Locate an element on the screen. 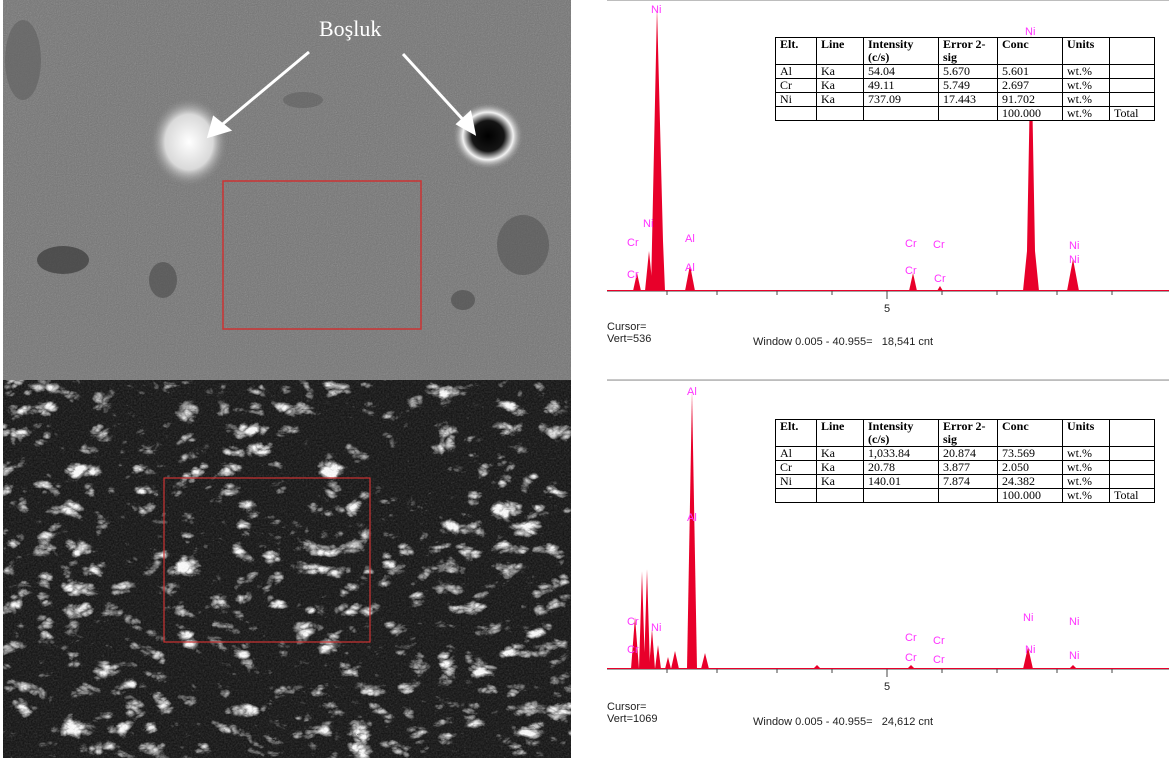 The width and height of the screenshot is (1169, 759). table-row: Ni Ka 737.09 17.443 91.702 wt.% is located at coordinates (965, 99).